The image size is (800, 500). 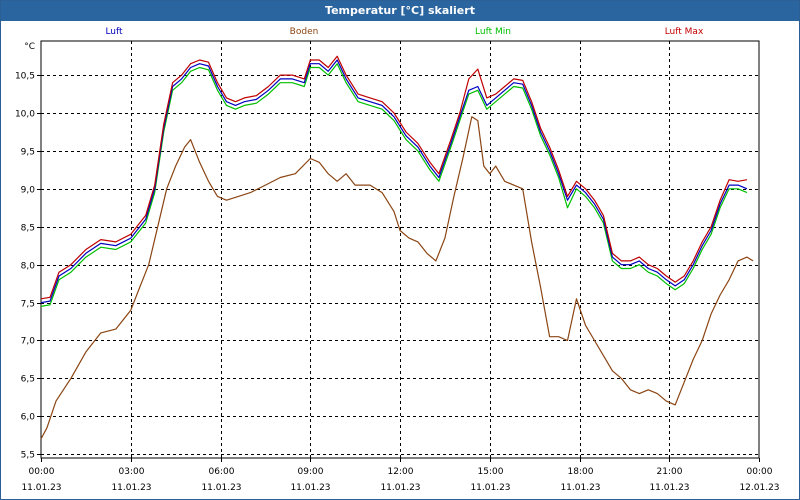 I want to click on x-tick-date-label: 12.01.23, so click(x=759, y=488).